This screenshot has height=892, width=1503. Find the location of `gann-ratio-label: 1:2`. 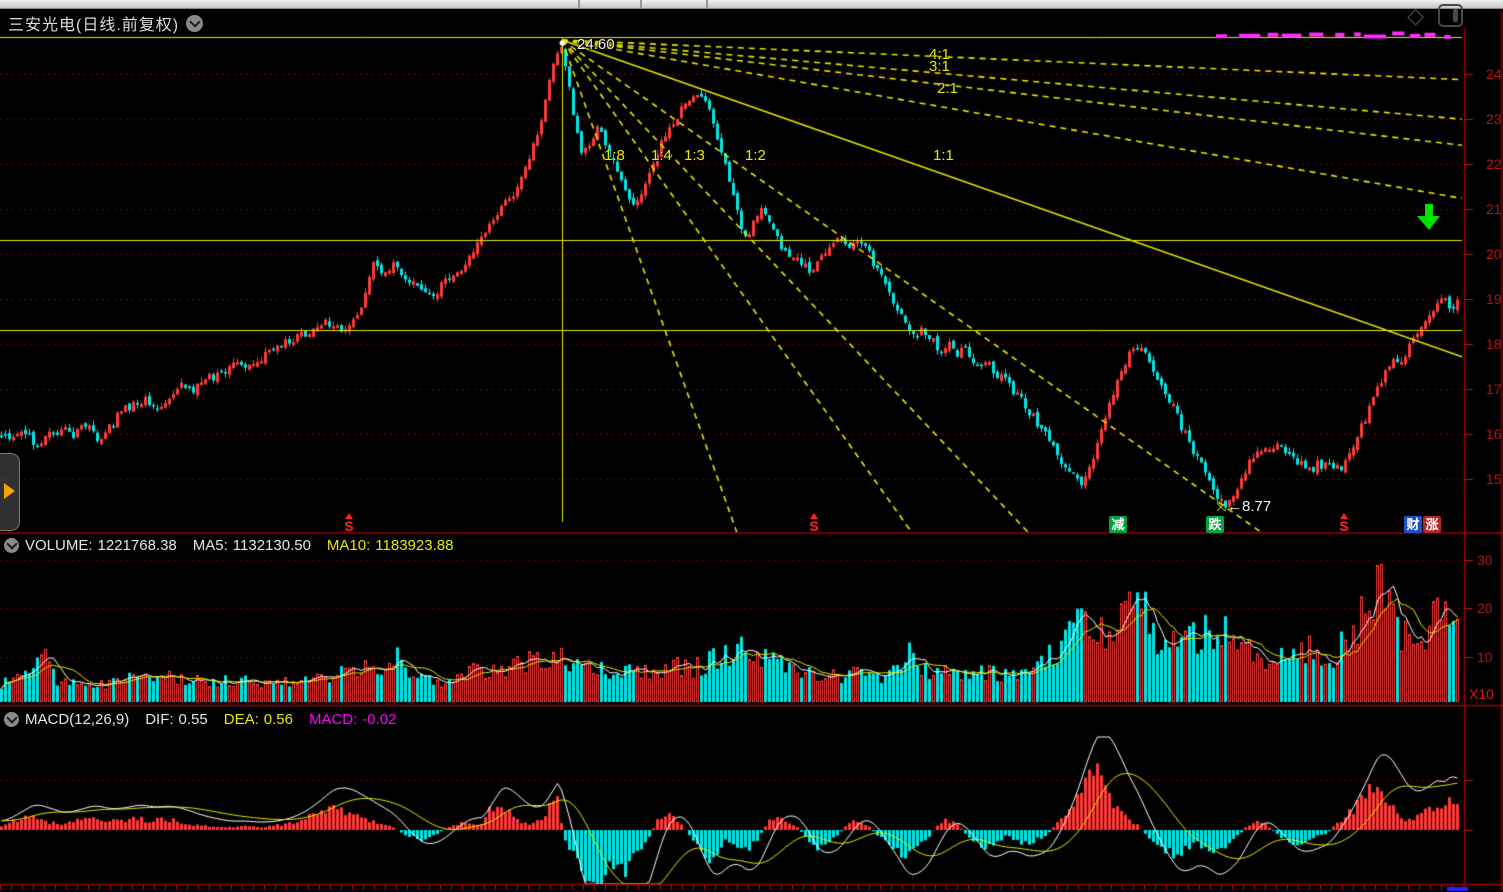

gann-ratio-label: 1:2 is located at coordinates (755, 155).